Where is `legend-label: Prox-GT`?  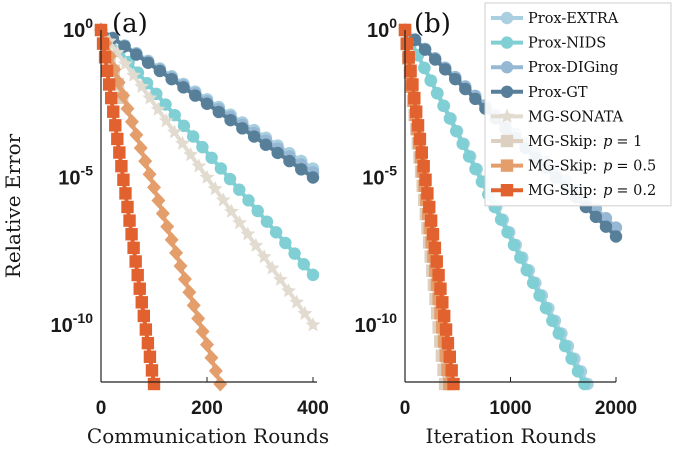 legend-label: Prox-GT is located at coordinates (558, 93).